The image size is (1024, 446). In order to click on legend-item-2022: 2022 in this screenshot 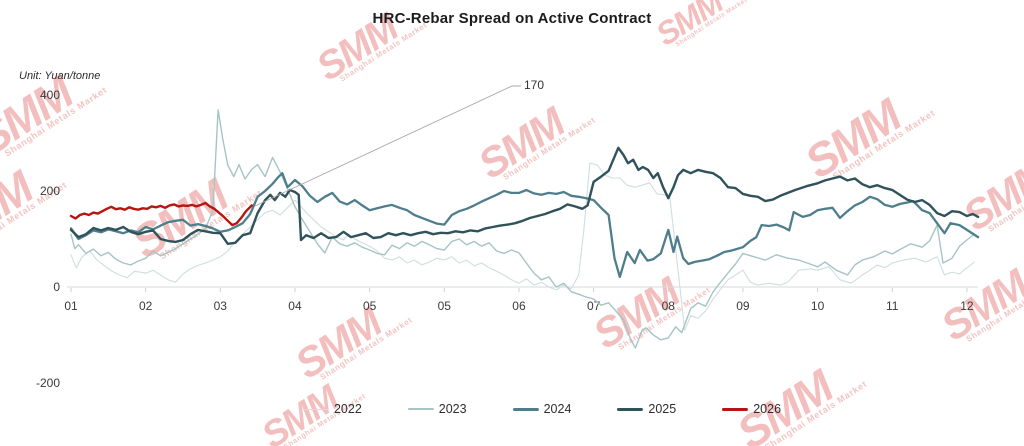, I will do `click(332, 409)`.